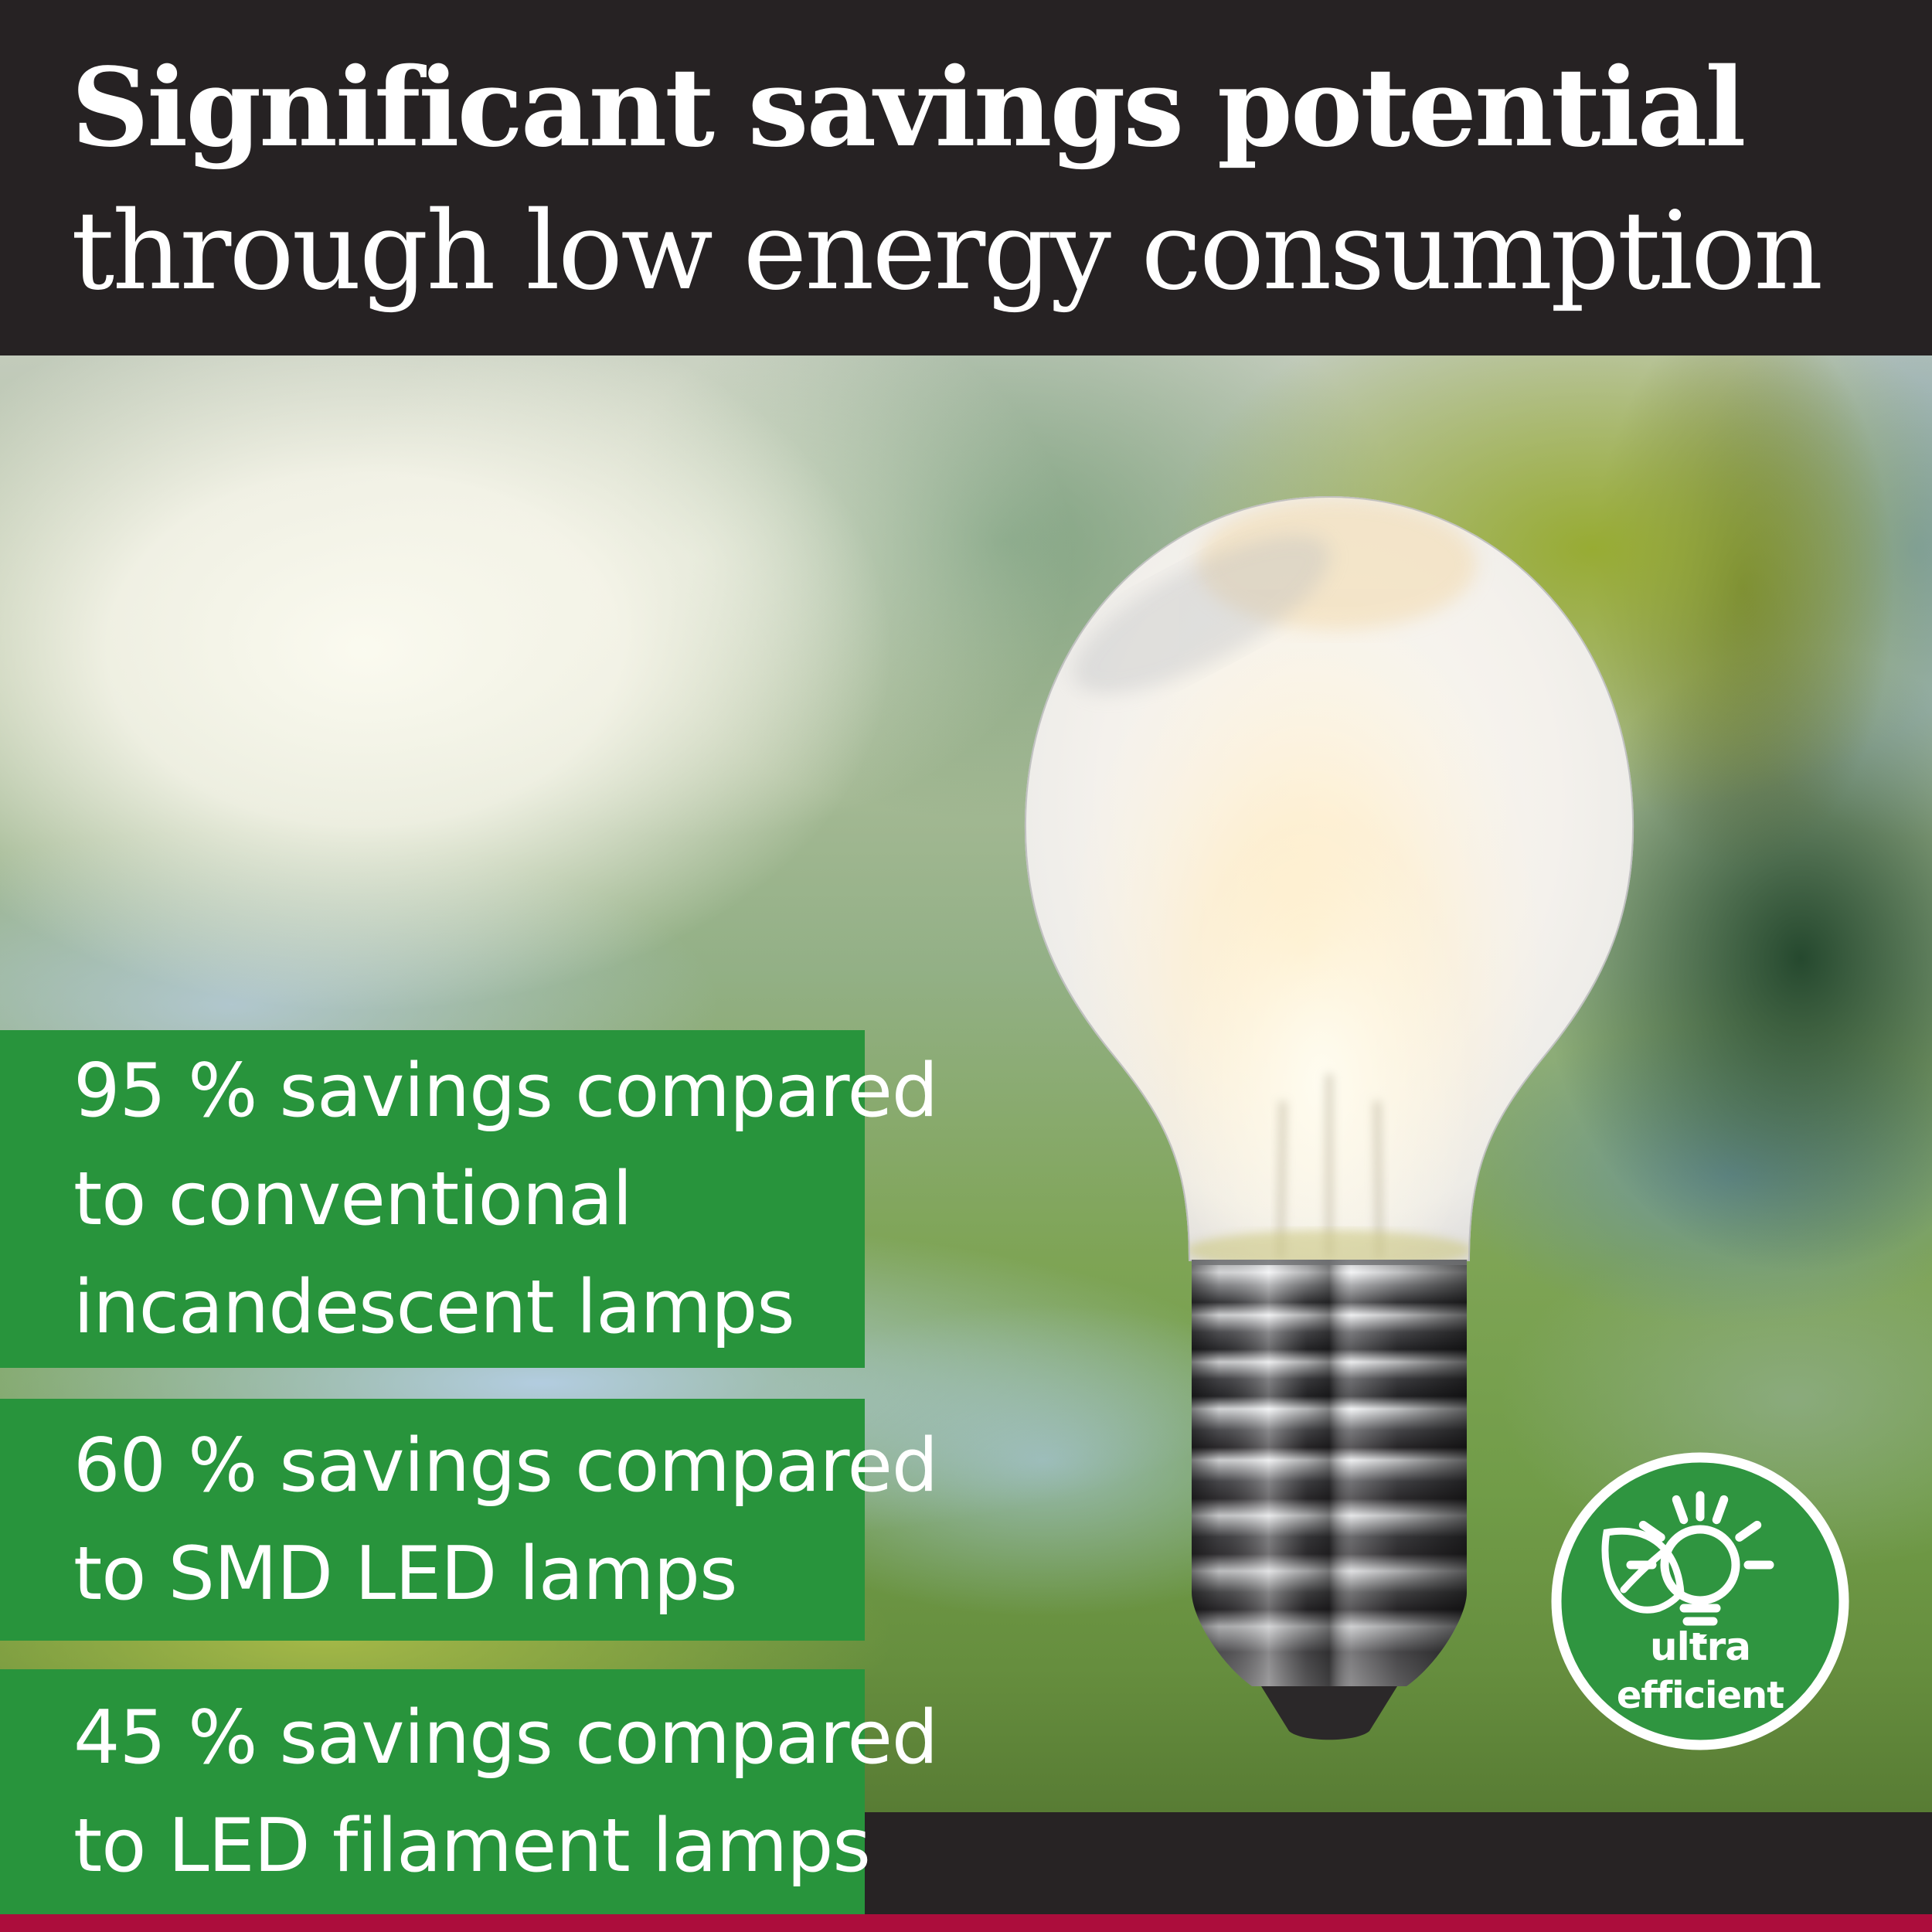 This screenshot has height=1932, width=1932. What do you see at coordinates (966, 1923) in the screenshot?
I see `bottom-accent-strip` at bounding box center [966, 1923].